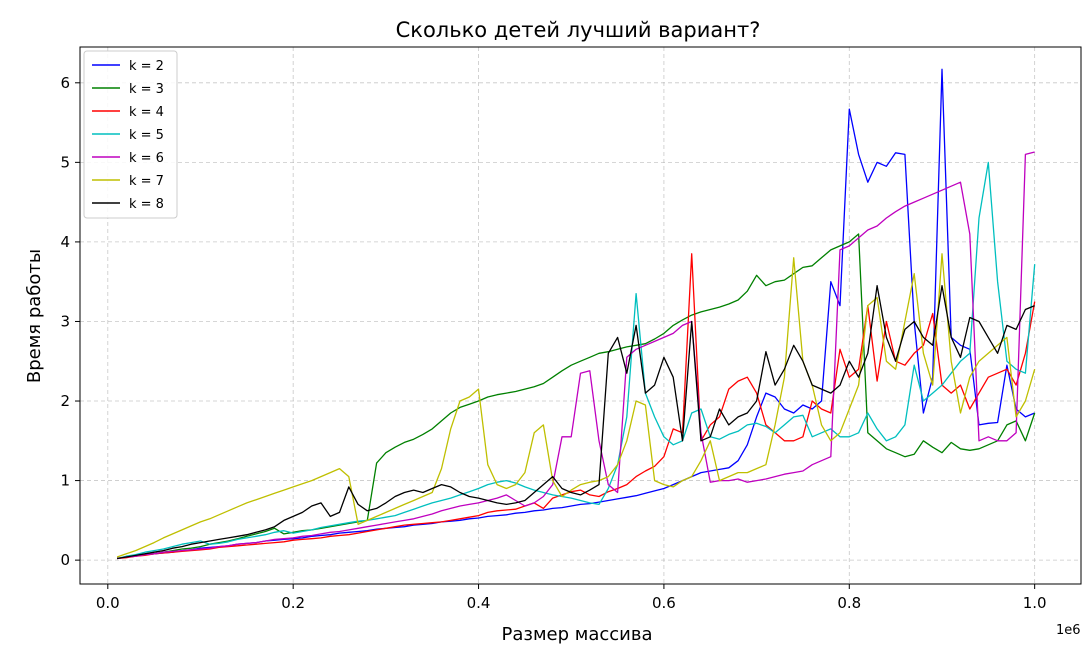 The image size is (1087, 652). What do you see at coordinates (1068, 630) in the screenshot?
I see `x-axis-offset-label: 1e6` at bounding box center [1068, 630].